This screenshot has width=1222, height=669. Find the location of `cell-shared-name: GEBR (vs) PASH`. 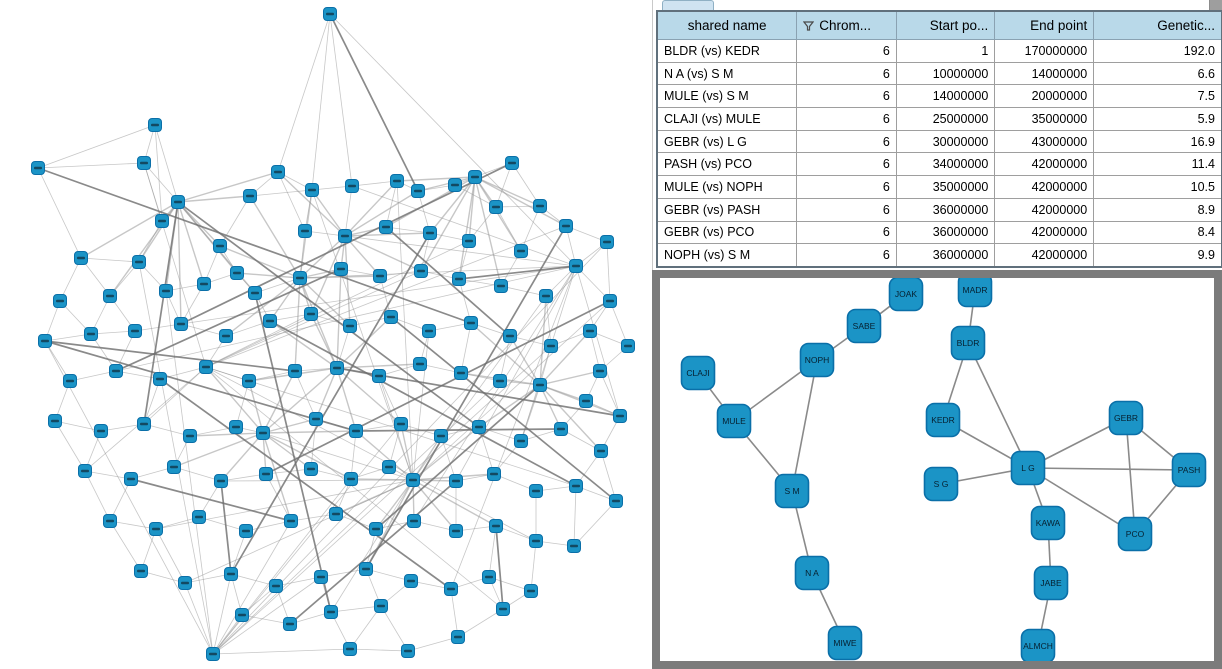

cell-shared-name: GEBR (vs) PASH is located at coordinates (727, 209).